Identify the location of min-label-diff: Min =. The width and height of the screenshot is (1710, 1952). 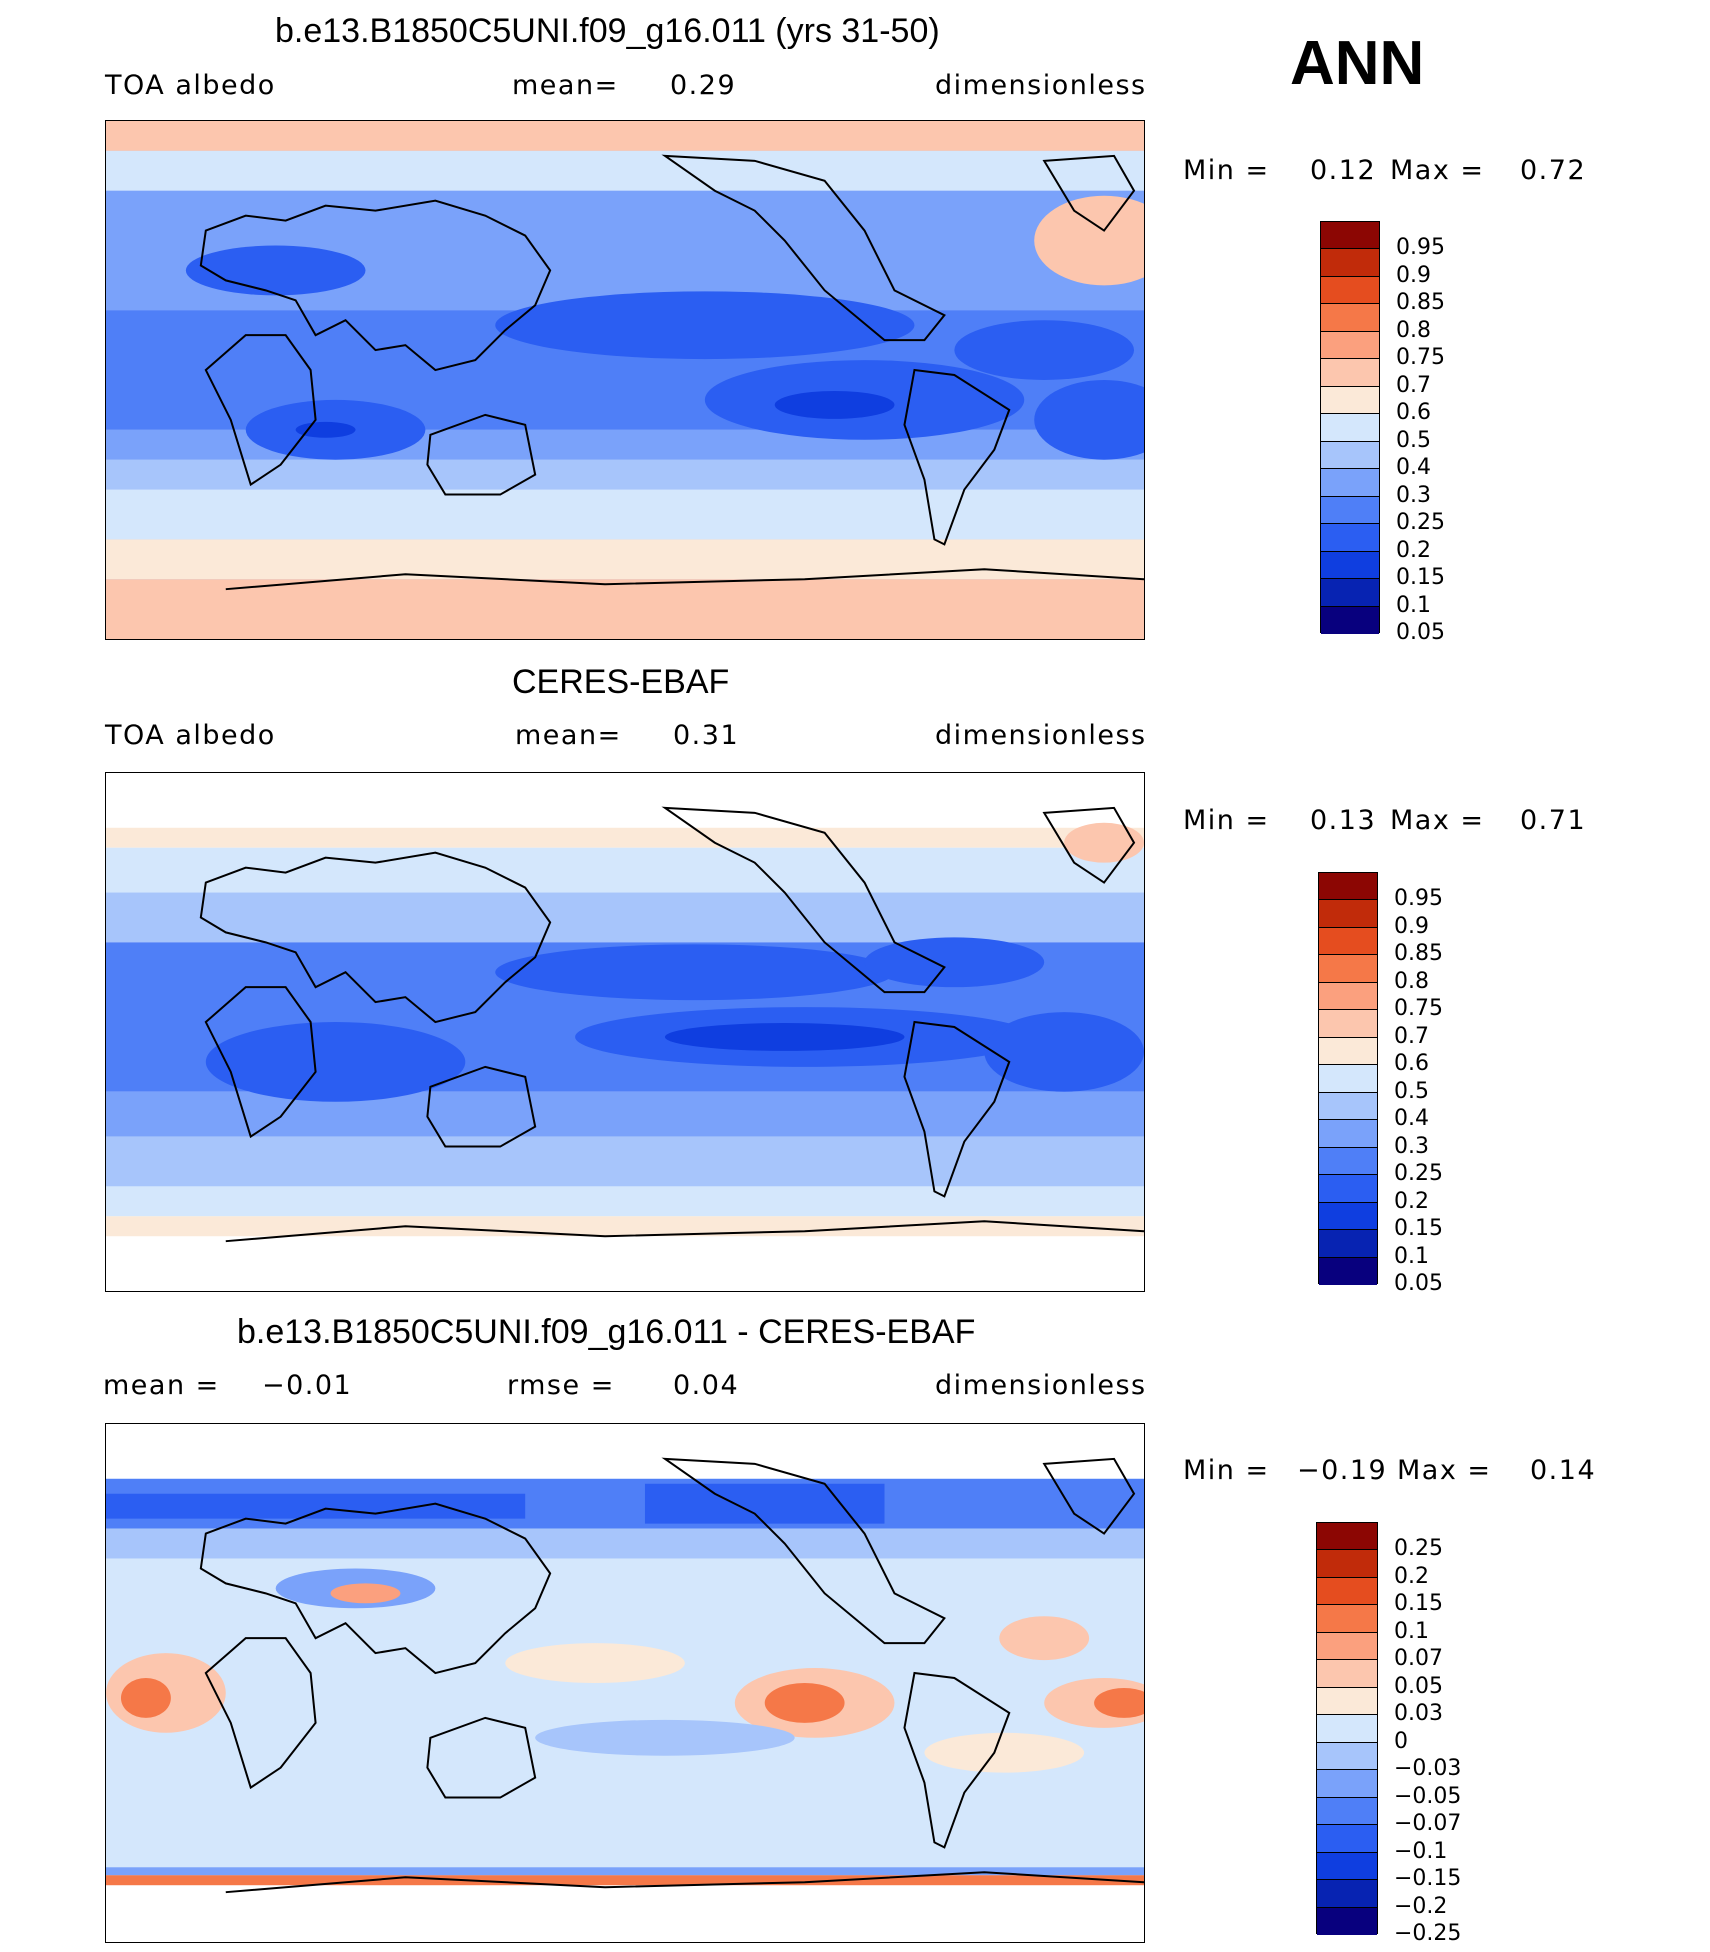
(1226, 1470).